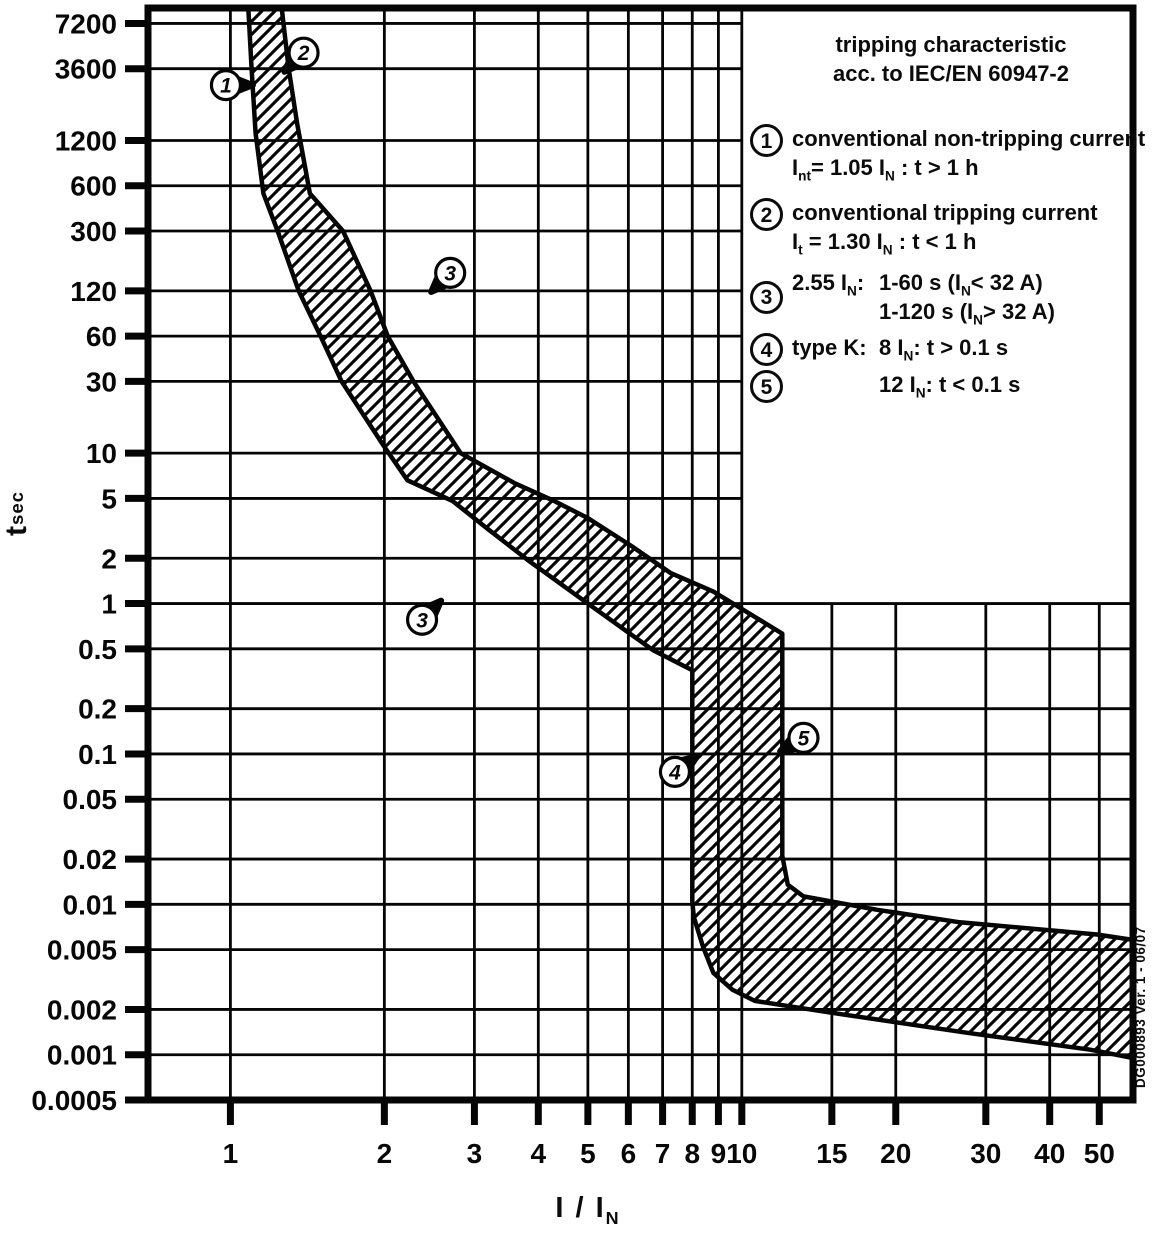 This screenshot has height=1237, width=1156. What do you see at coordinates (90, 904) in the screenshot?
I see `y-tick-label-0.01: 0.01` at bounding box center [90, 904].